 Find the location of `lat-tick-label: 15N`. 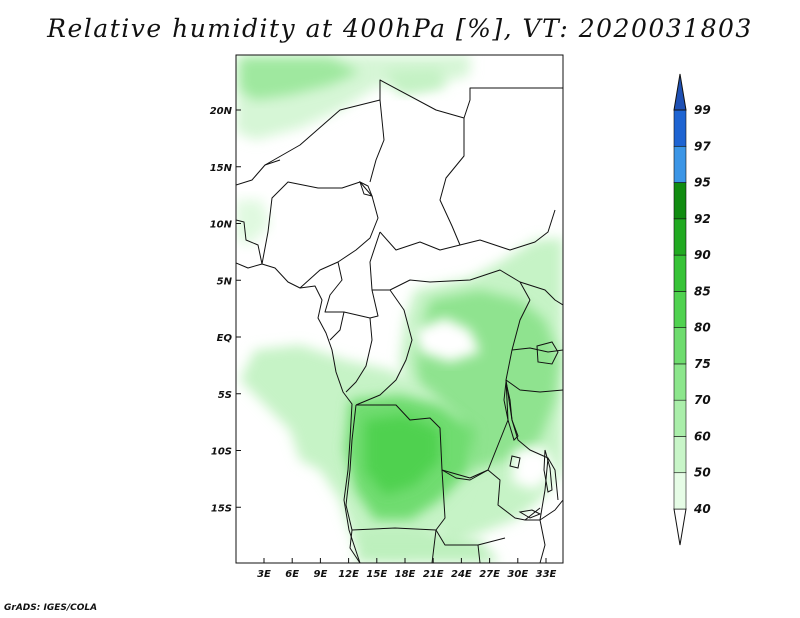

lat-tick-label: 15N is located at coordinates (221, 168).